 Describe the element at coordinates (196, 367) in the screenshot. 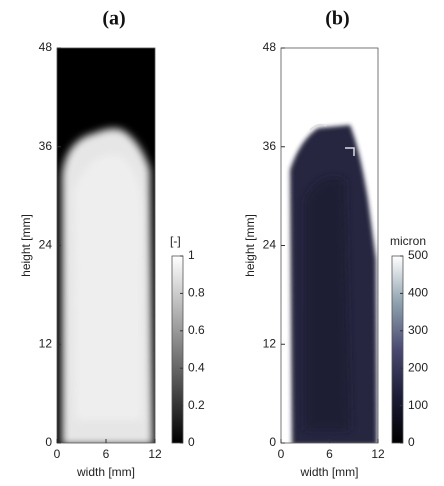

I see `colorbar-tick-label: 0.4` at that location.